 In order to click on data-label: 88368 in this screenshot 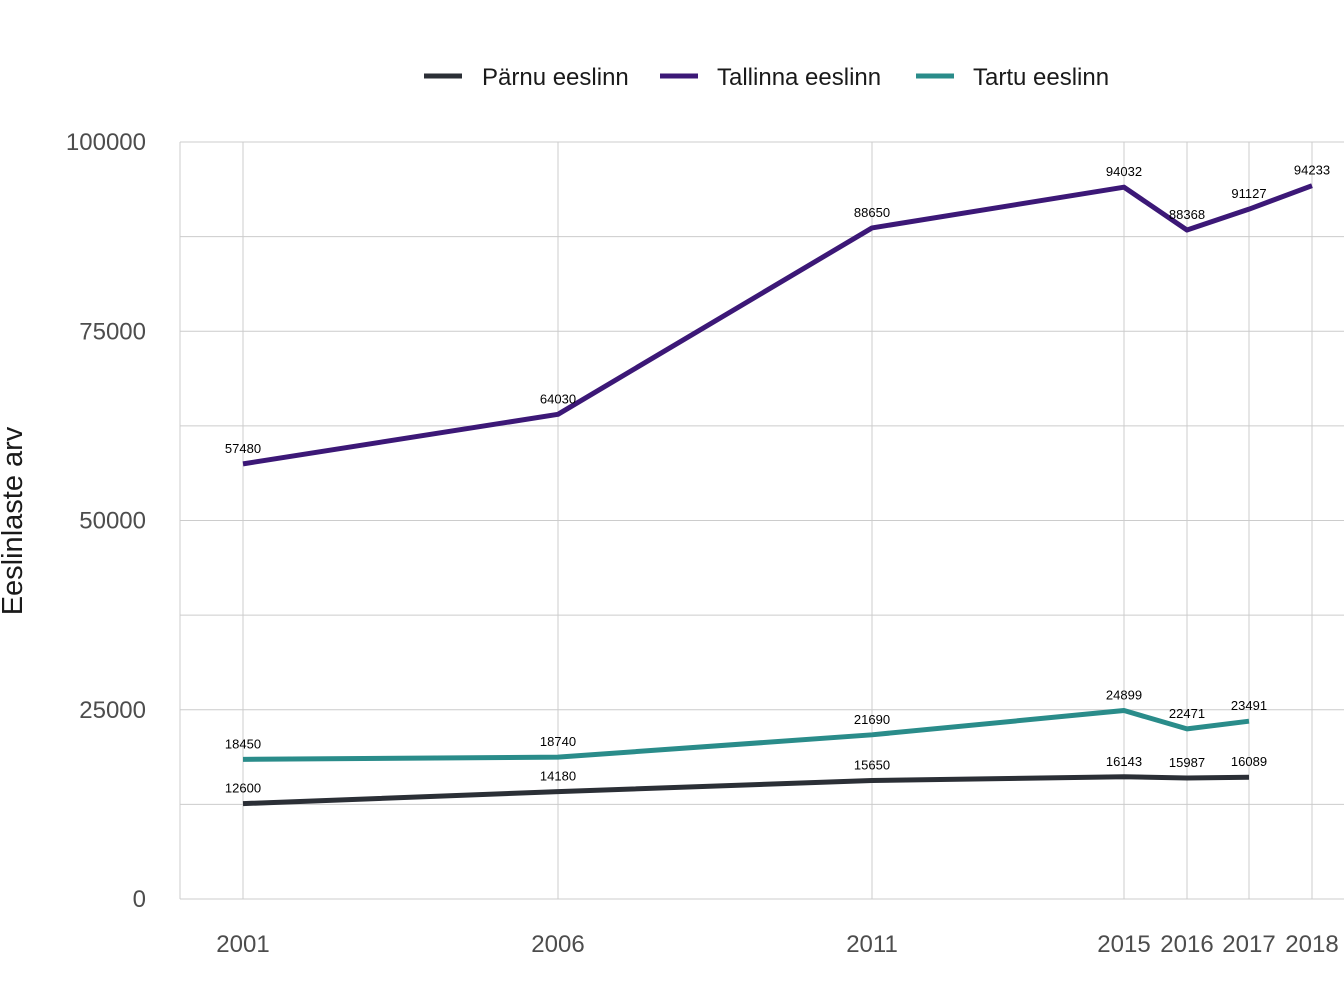, I will do `click(1187, 214)`.